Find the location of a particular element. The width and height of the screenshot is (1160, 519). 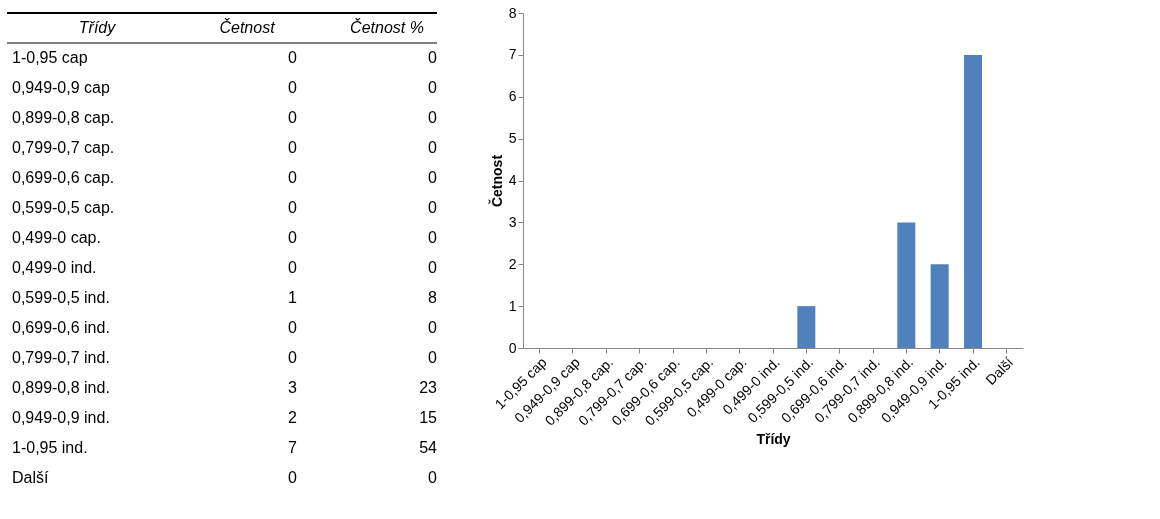

category-label: 0,799-0,7 cap. is located at coordinates (63, 147).